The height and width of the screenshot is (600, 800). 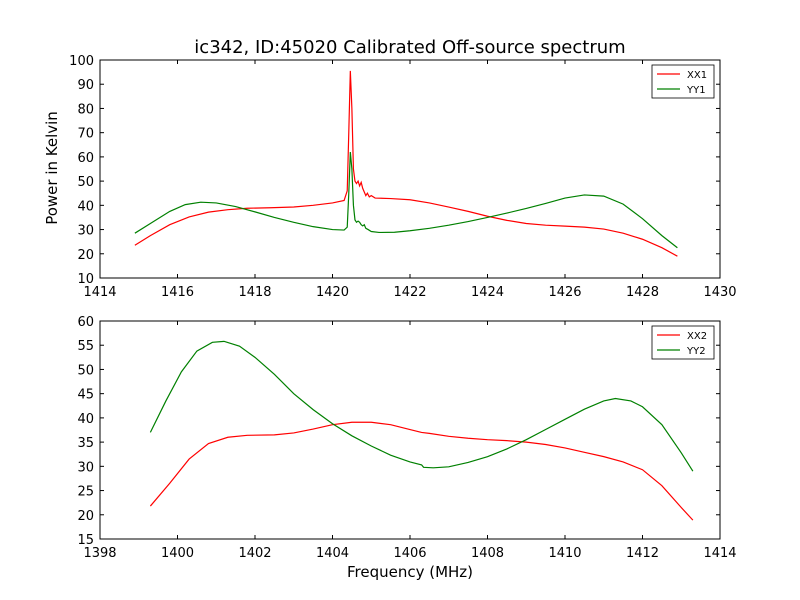 I want to click on series-line-yy2, so click(x=421, y=406).